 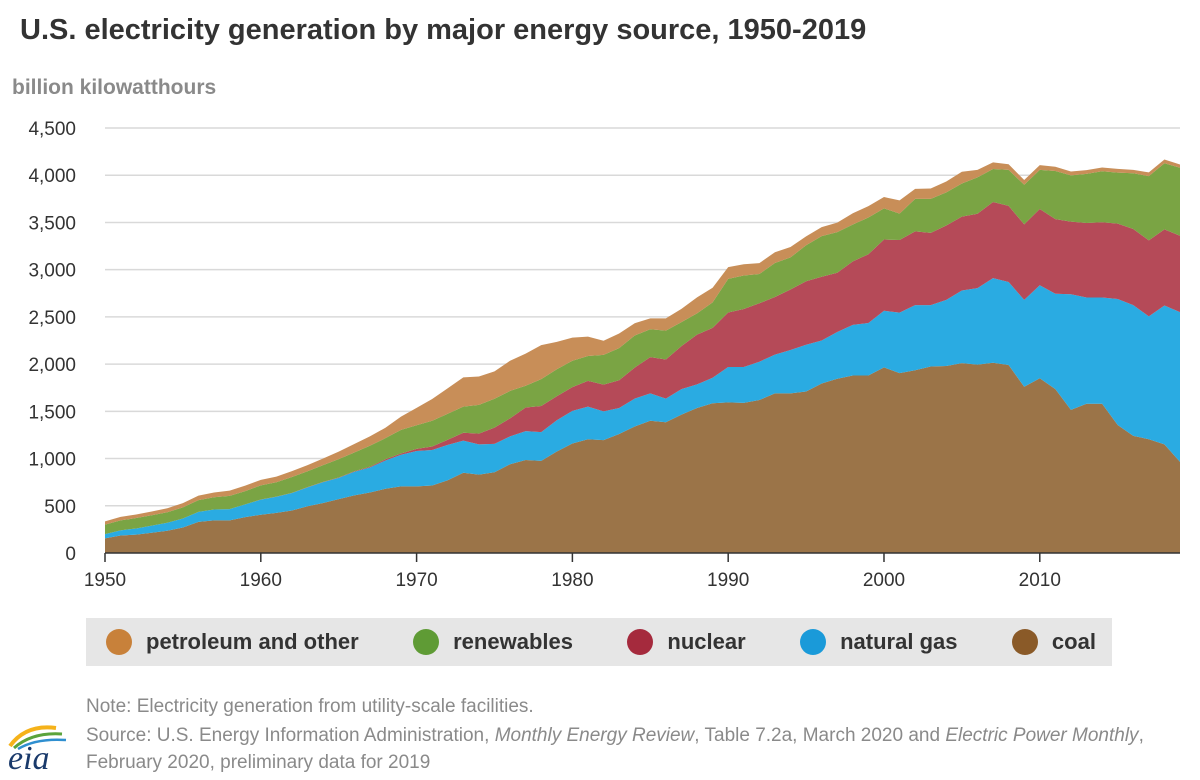 What do you see at coordinates (1042, 735) in the screenshot?
I see `source-epm: Electric Power Monthly` at bounding box center [1042, 735].